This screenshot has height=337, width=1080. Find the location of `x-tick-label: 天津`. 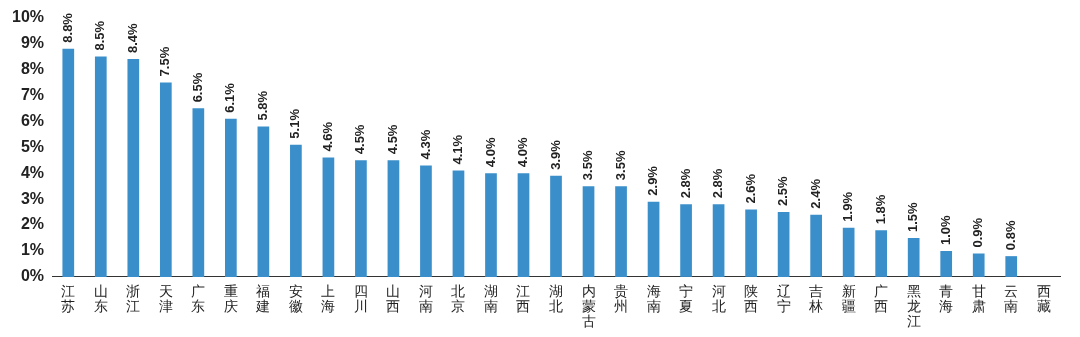

x-tick-label: 天津 is located at coordinates (165, 298).